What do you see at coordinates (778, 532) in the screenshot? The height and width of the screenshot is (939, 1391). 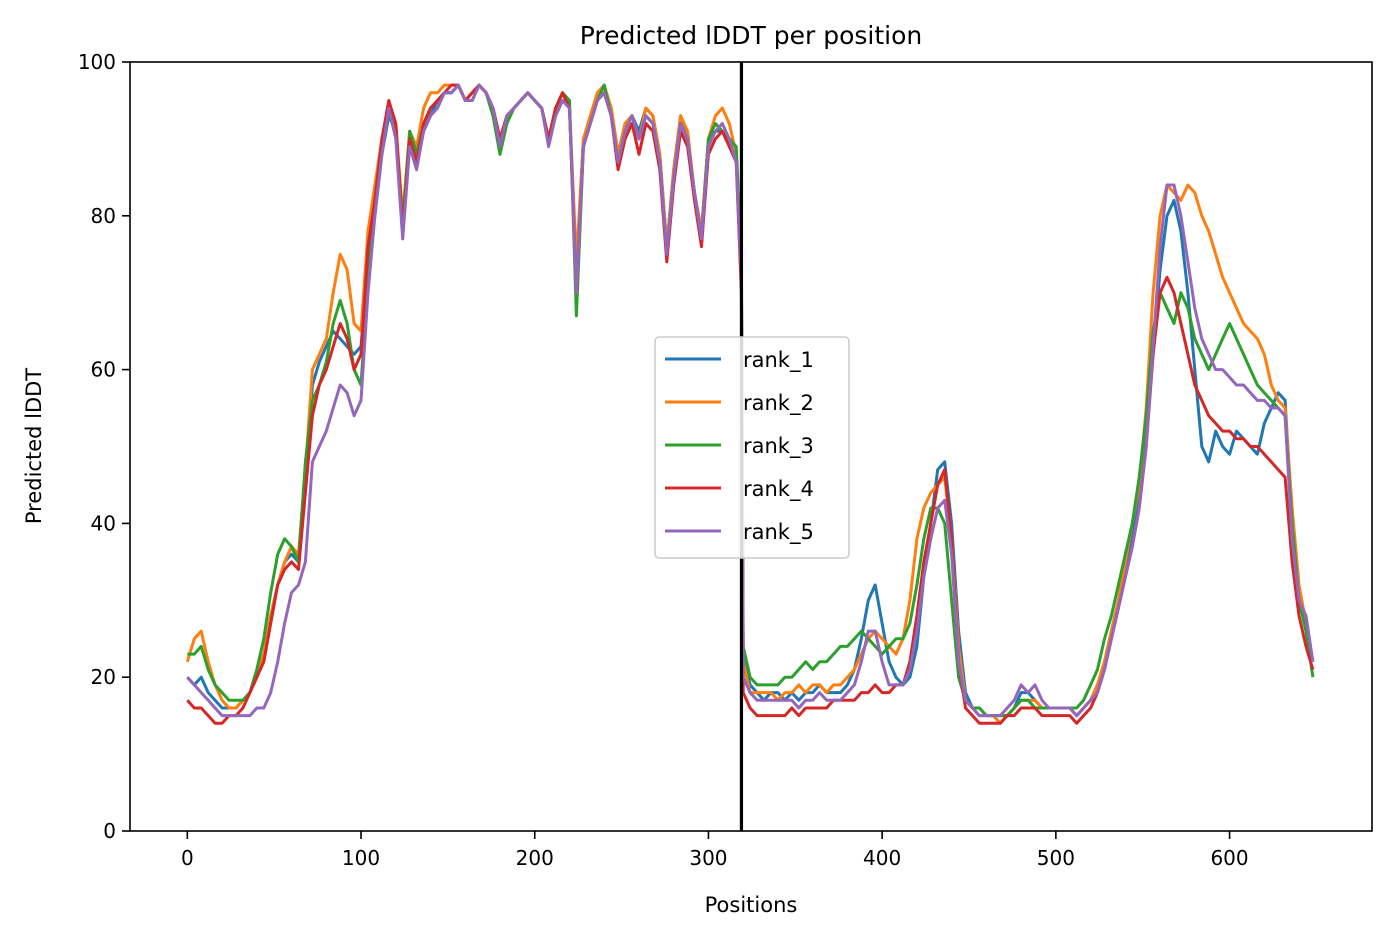 I see `legend-label-rank-5: rank_5` at bounding box center [778, 532].